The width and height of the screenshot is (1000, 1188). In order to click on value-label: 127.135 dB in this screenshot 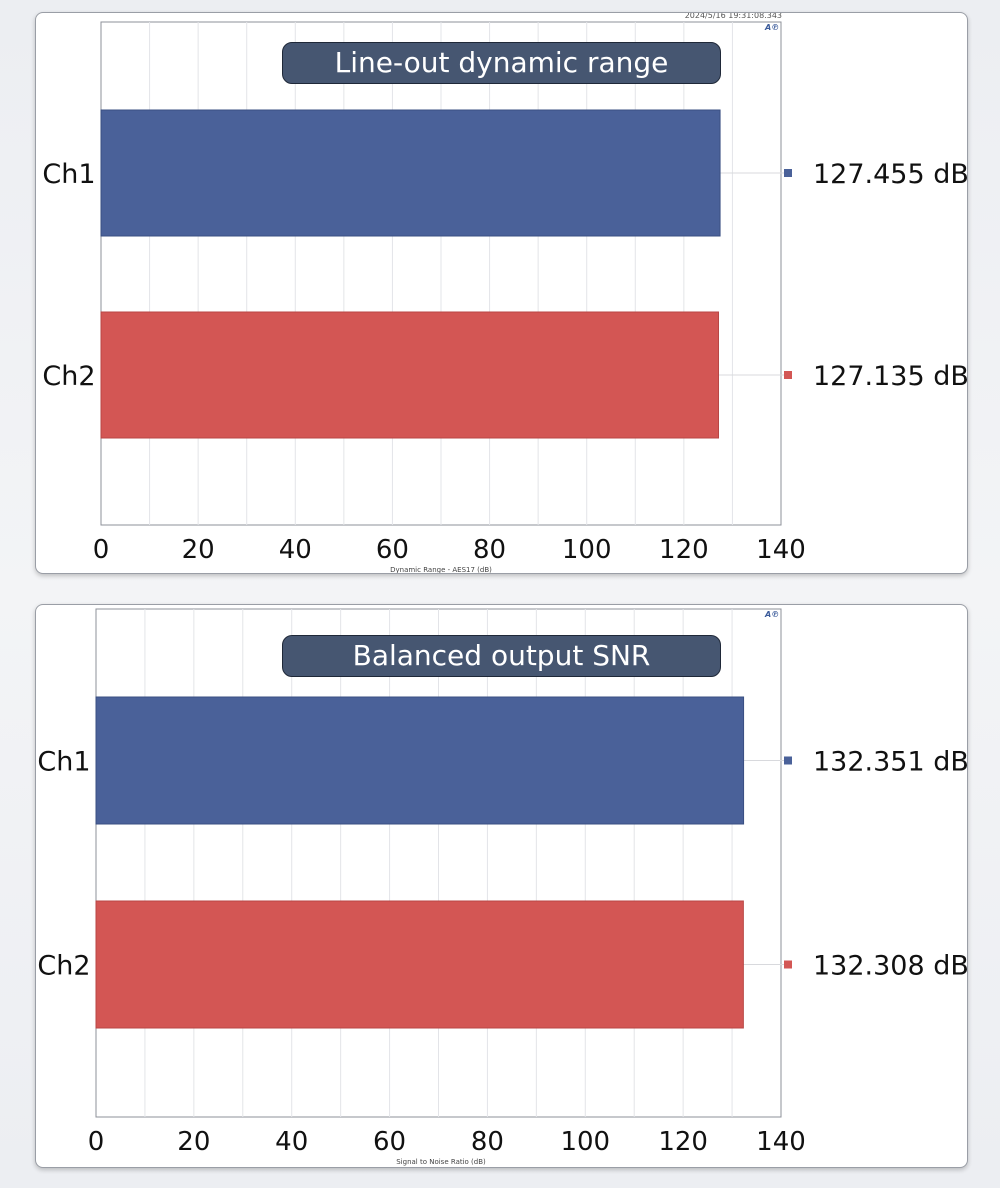, I will do `click(890, 376)`.